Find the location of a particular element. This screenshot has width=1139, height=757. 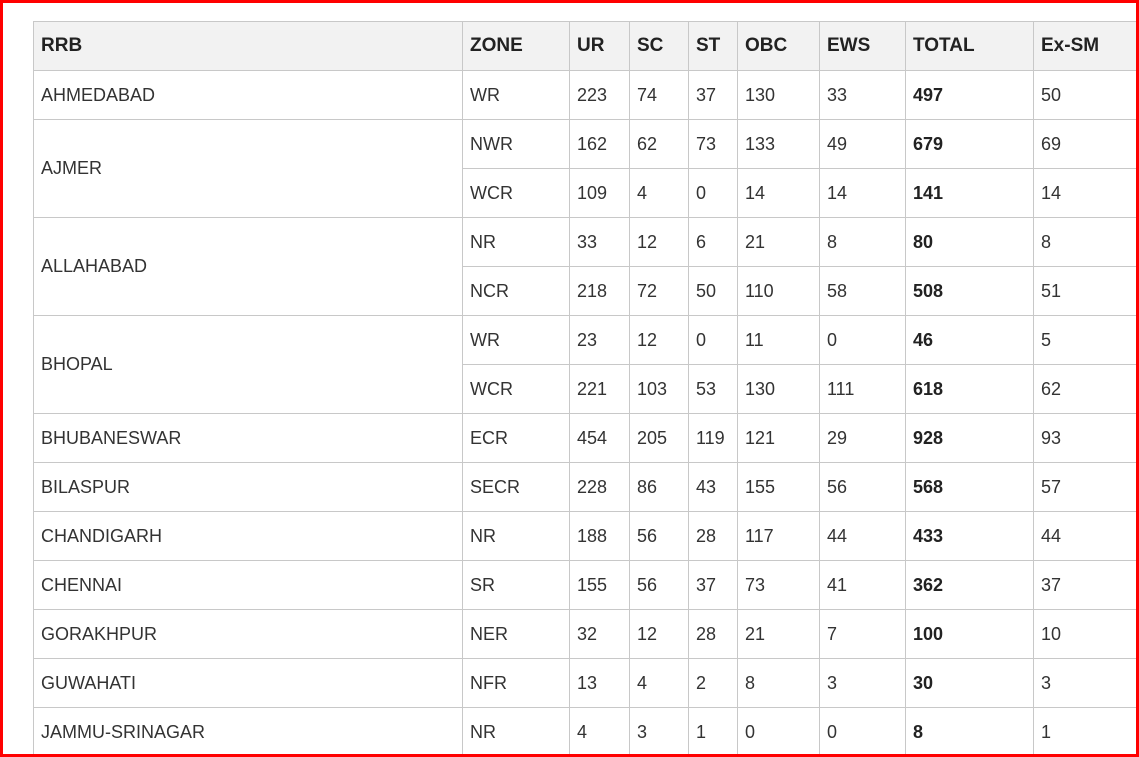

cell-zone: WR is located at coordinates (516, 95).